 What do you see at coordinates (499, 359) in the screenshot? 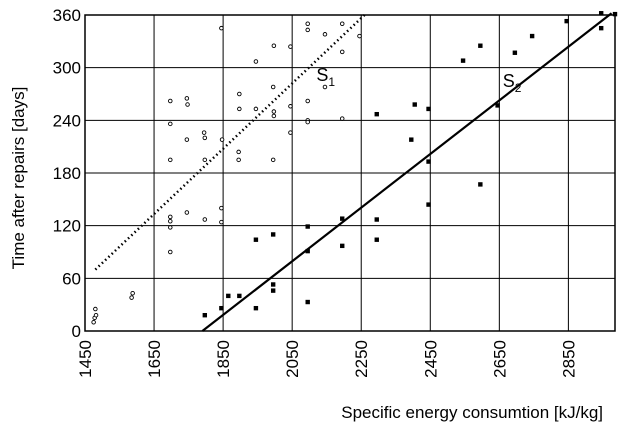
I see `x-tick-label: 2650` at bounding box center [499, 359].